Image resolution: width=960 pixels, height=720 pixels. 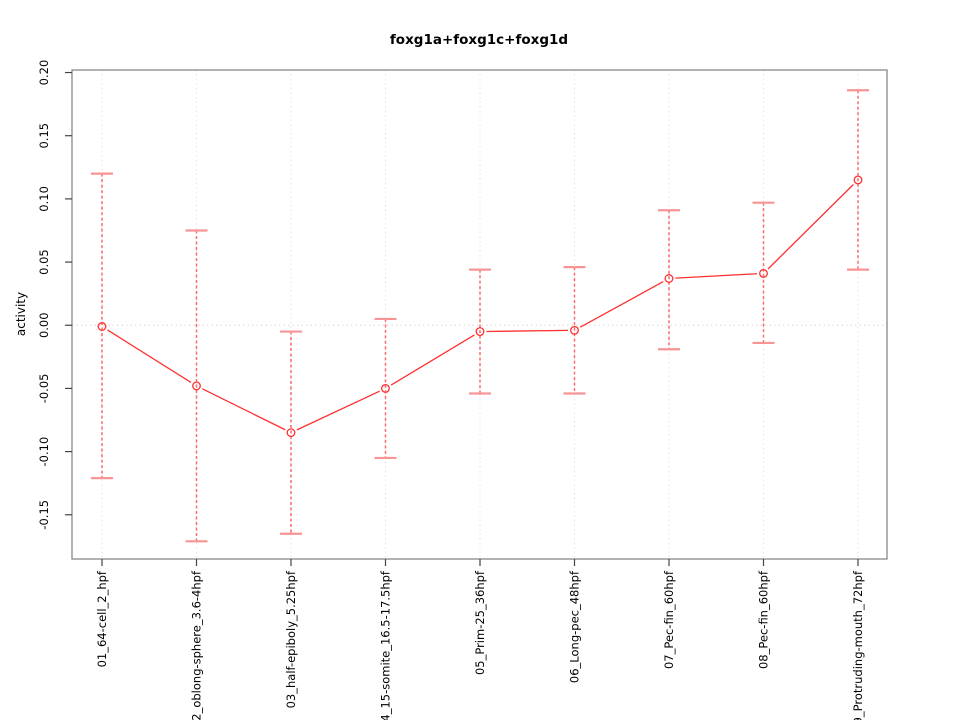 What do you see at coordinates (44, 199) in the screenshot?
I see `y-tick-label: 0.10` at bounding box center [44, 199].